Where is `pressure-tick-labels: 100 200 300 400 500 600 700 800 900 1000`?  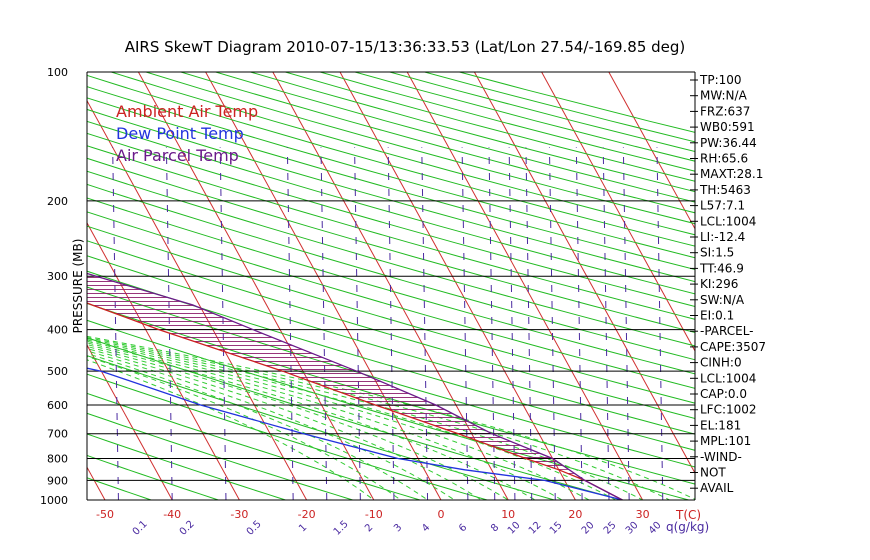 pressure-tick-labels: 100 200 300 400 500 600 700 800 900 1000 is located at coordinates (54, 286).